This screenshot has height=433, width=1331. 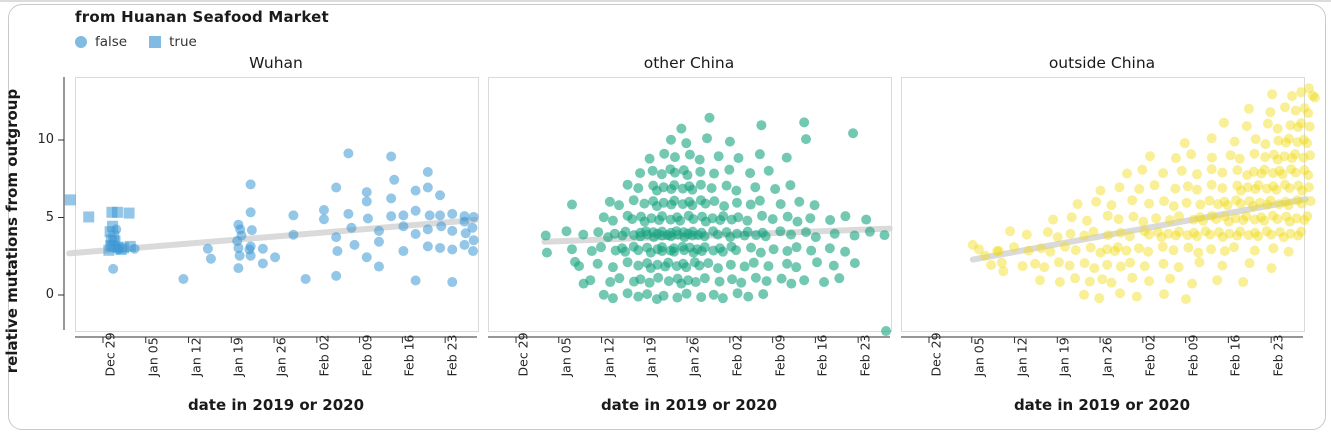 I want to click on facet-title-other-china: other China, so click(x=689, y=63).